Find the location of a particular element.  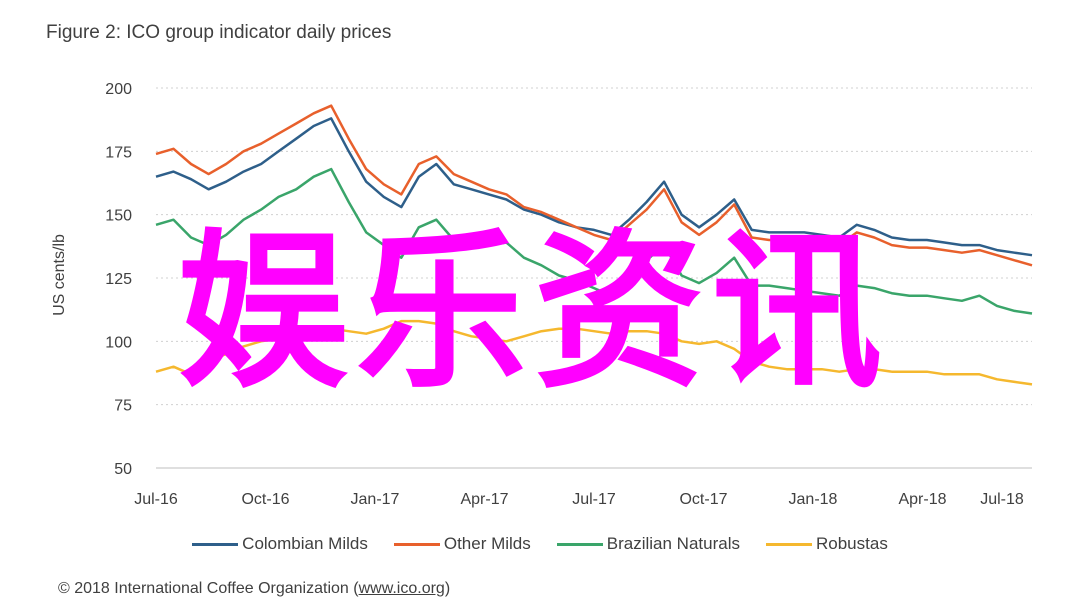

x-tick-label: Oct-16 is located at coordinates (265, 499).